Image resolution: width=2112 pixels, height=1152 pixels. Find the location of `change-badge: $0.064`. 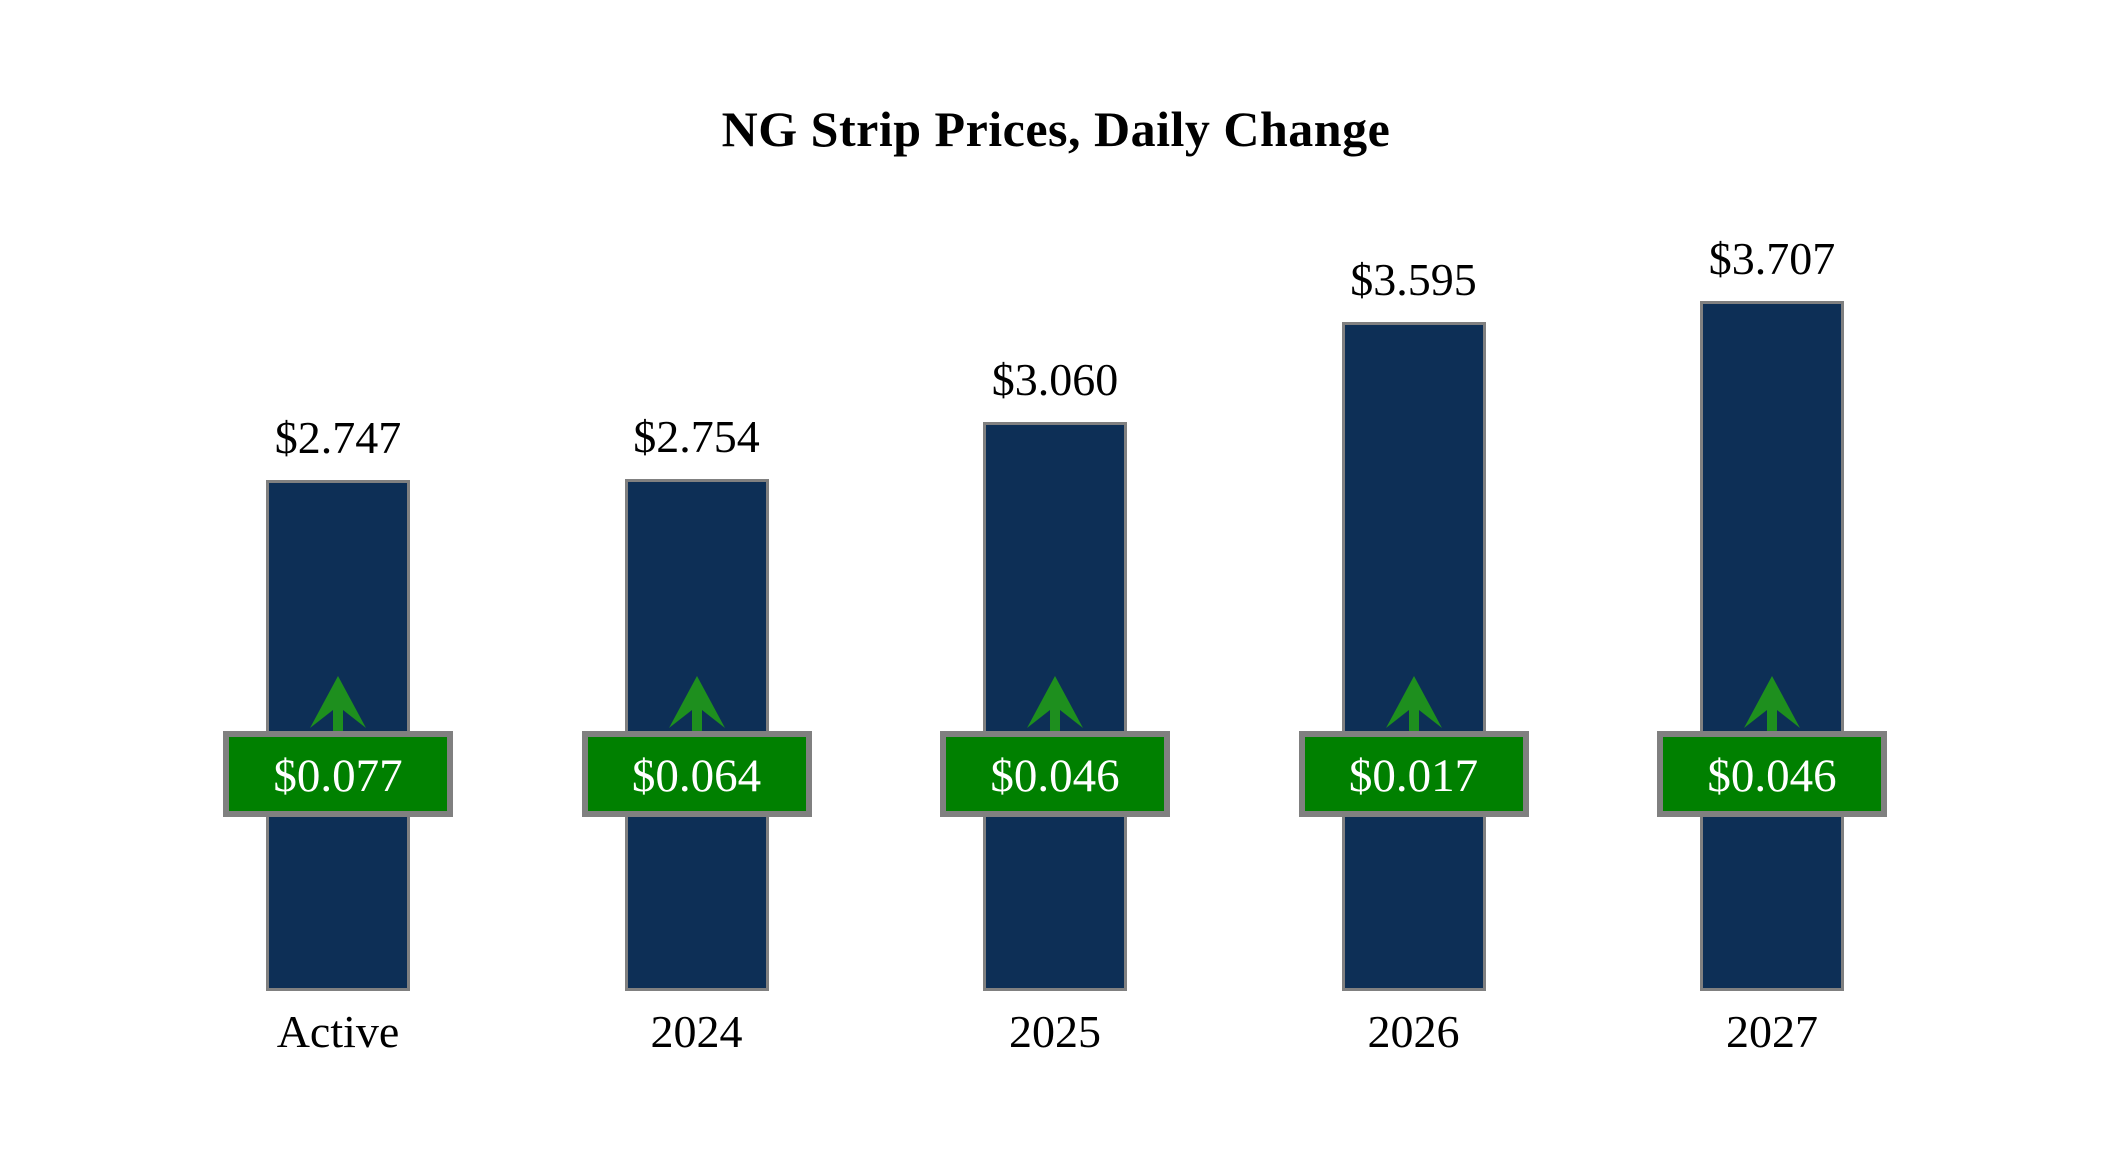

change-badge: $0.064 is located at coordinates (696, 774).